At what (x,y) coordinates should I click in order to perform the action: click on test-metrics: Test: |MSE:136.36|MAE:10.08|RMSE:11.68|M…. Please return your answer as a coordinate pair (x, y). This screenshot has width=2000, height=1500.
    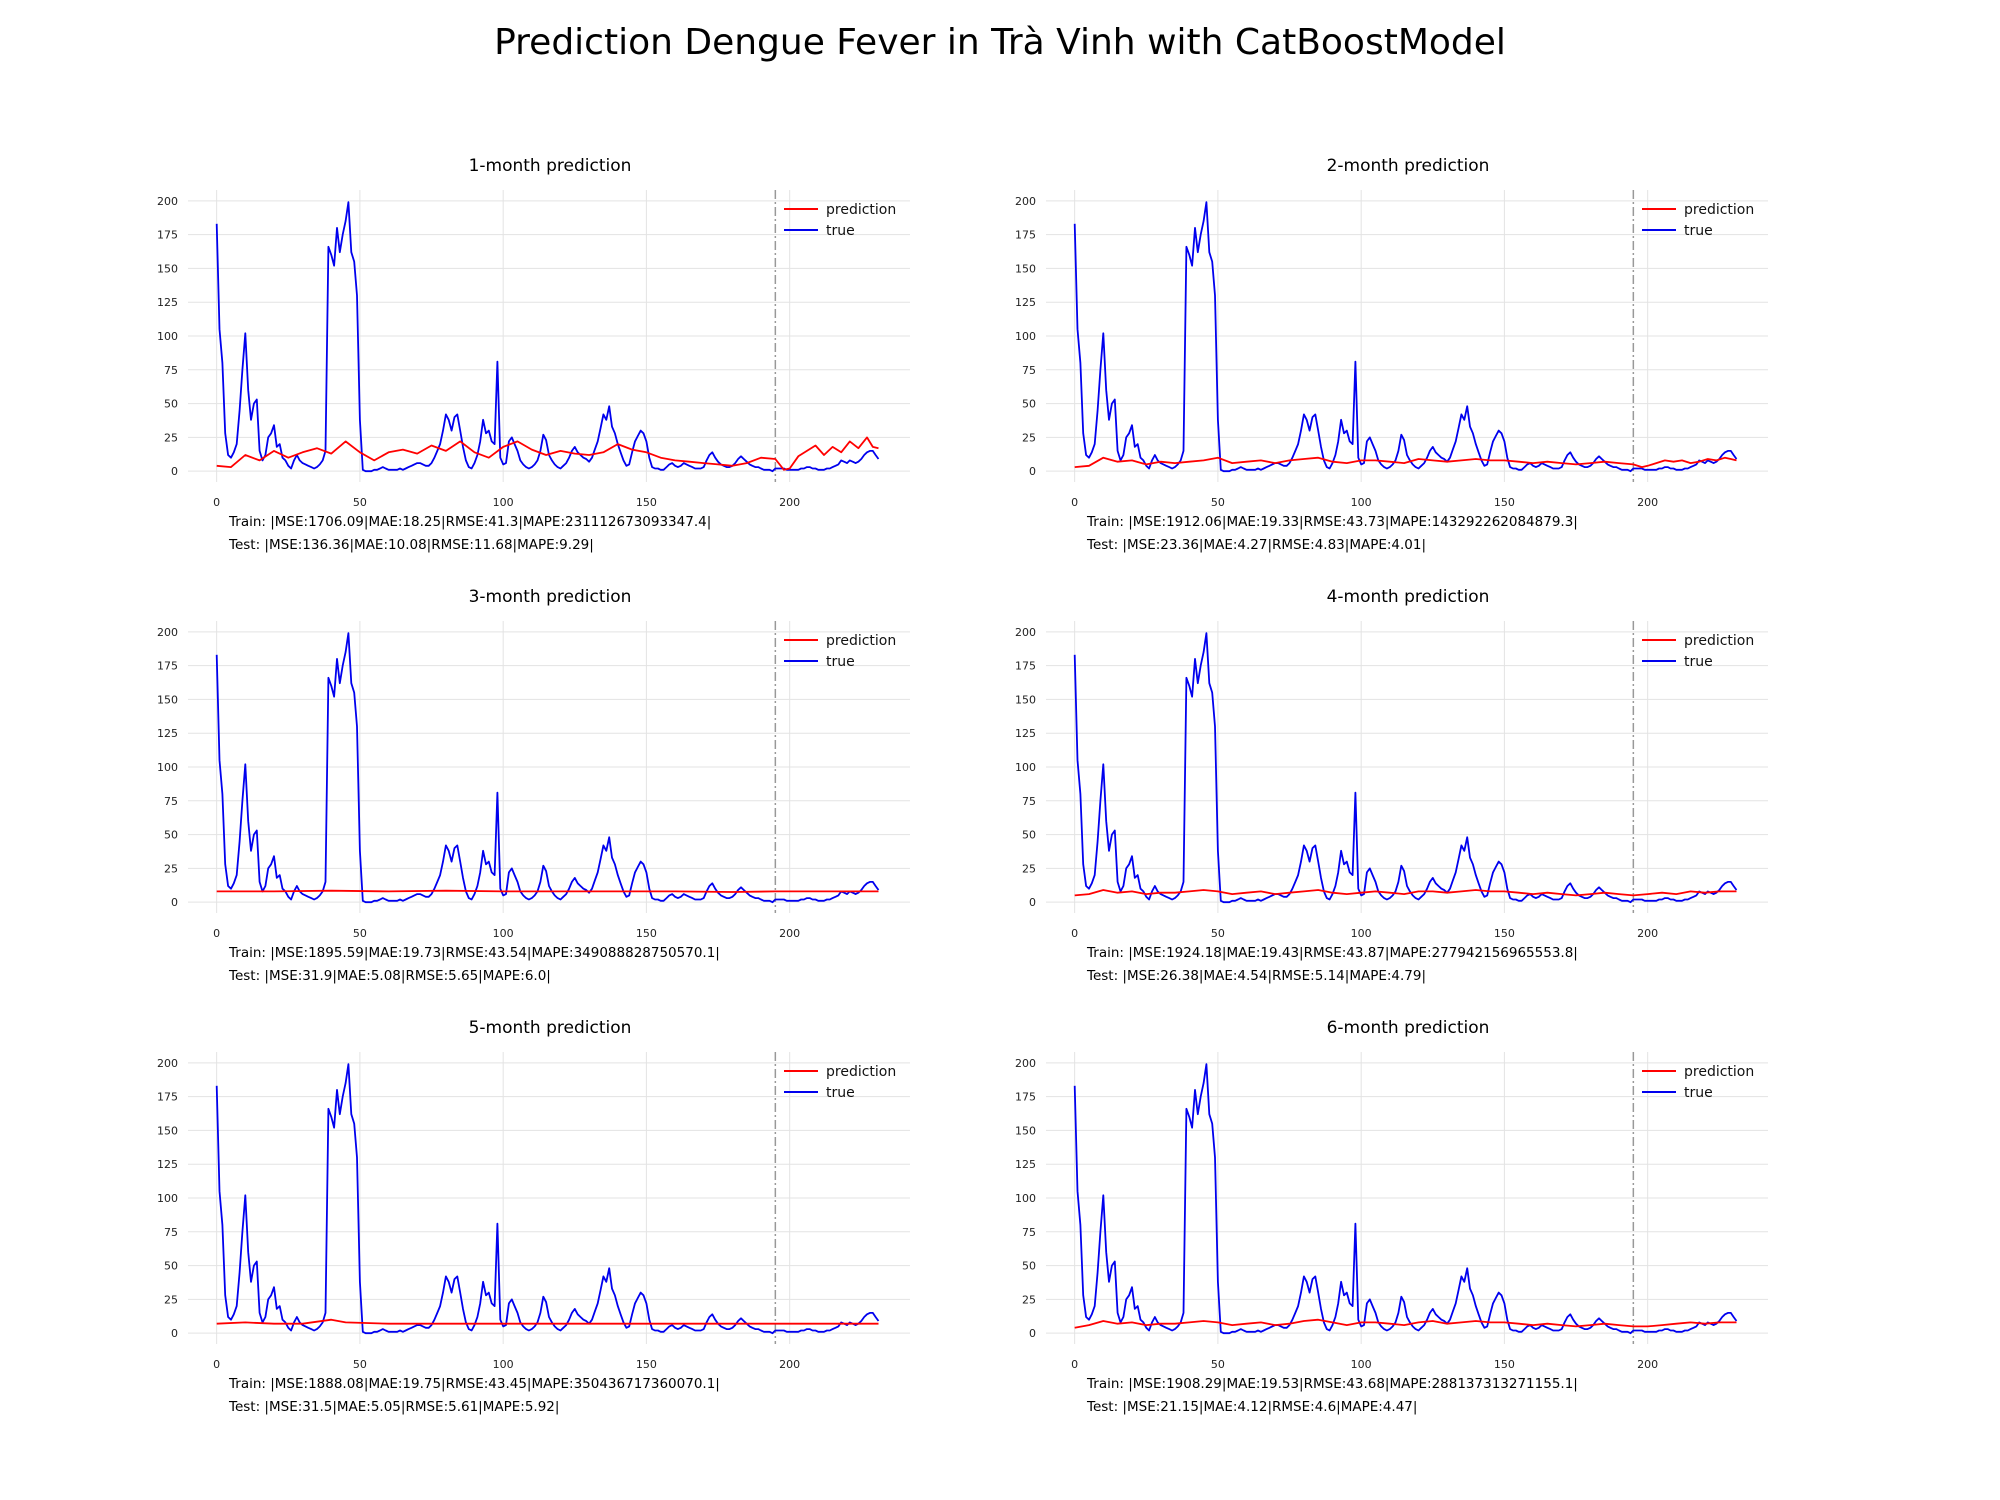
    Looking at the image, I should click on (411, 545).